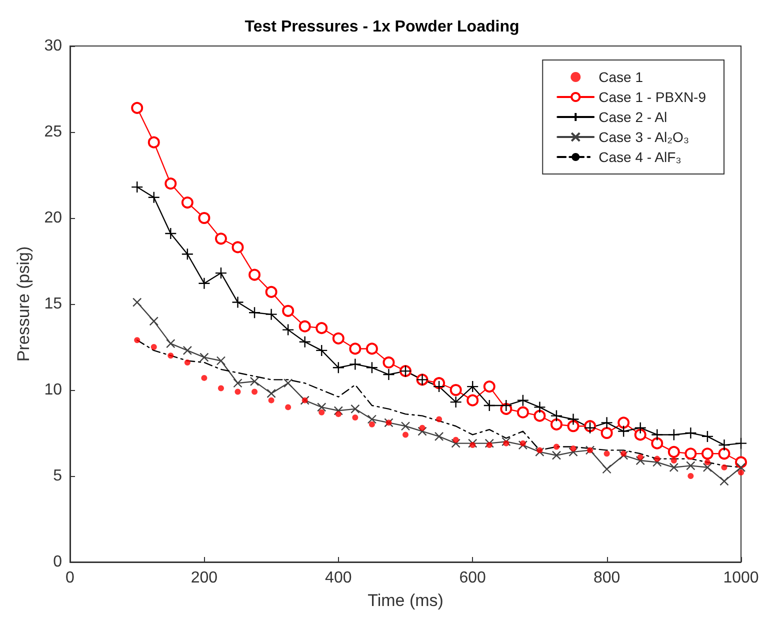 This screenshot has height=628, width=764. What do you see at coordinates (53, 218) in the screenshot?
I see `y-tick-label: 20` at bounding box center [53, 218].